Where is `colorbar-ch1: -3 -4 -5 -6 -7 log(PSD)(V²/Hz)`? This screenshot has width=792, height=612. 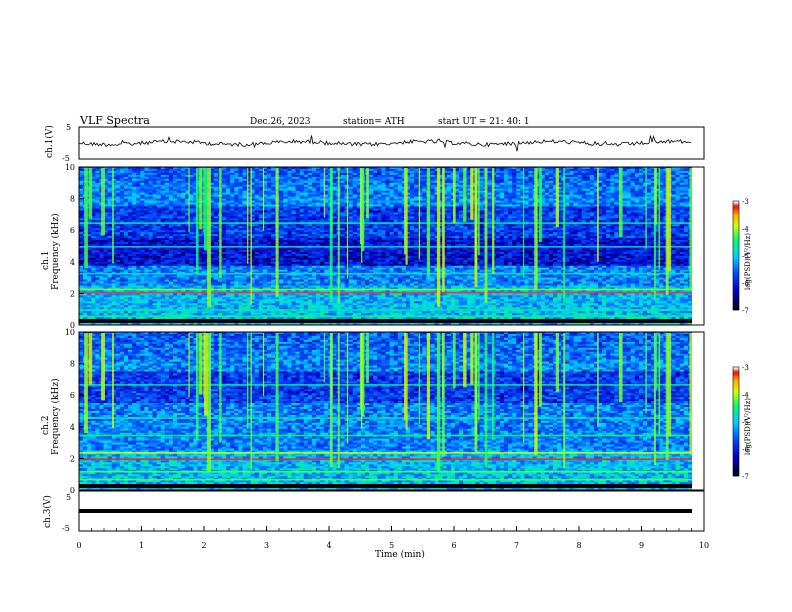 colorbar-ch1: -3 -4 -5 -6 -7 log(PSD)(V²/Hz) is located at coordinates (742, 256).